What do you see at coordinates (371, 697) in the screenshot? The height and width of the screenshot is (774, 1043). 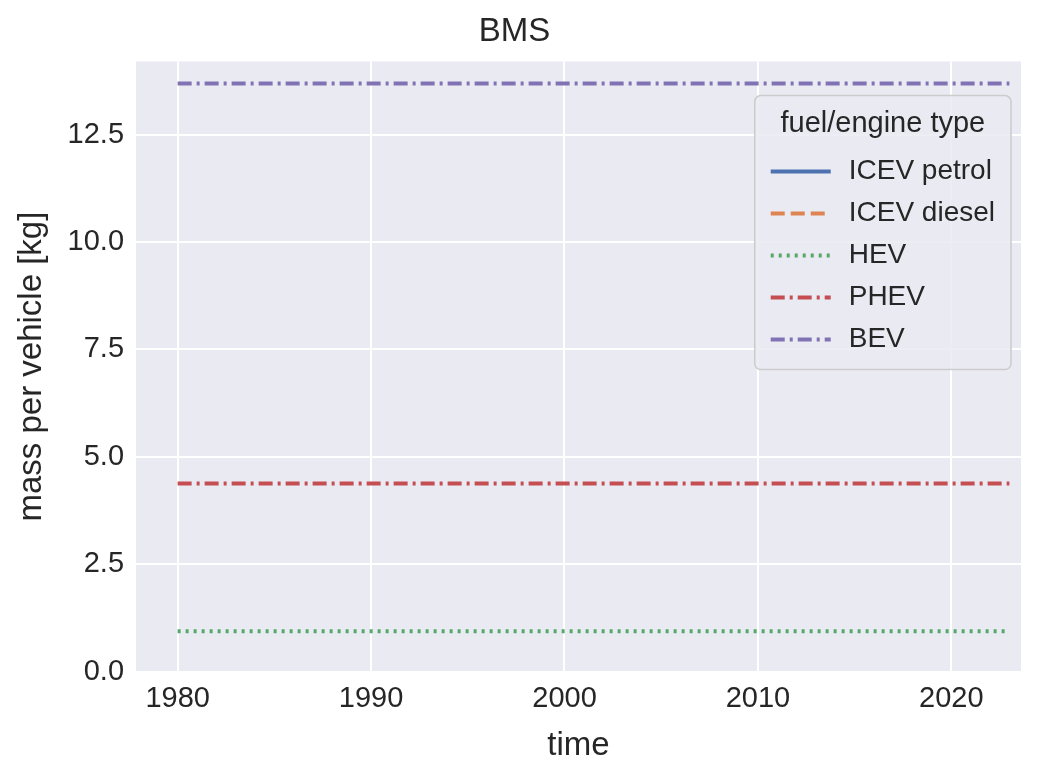 I see `x-tick-label: 1990` at bounding box center [371, 697].